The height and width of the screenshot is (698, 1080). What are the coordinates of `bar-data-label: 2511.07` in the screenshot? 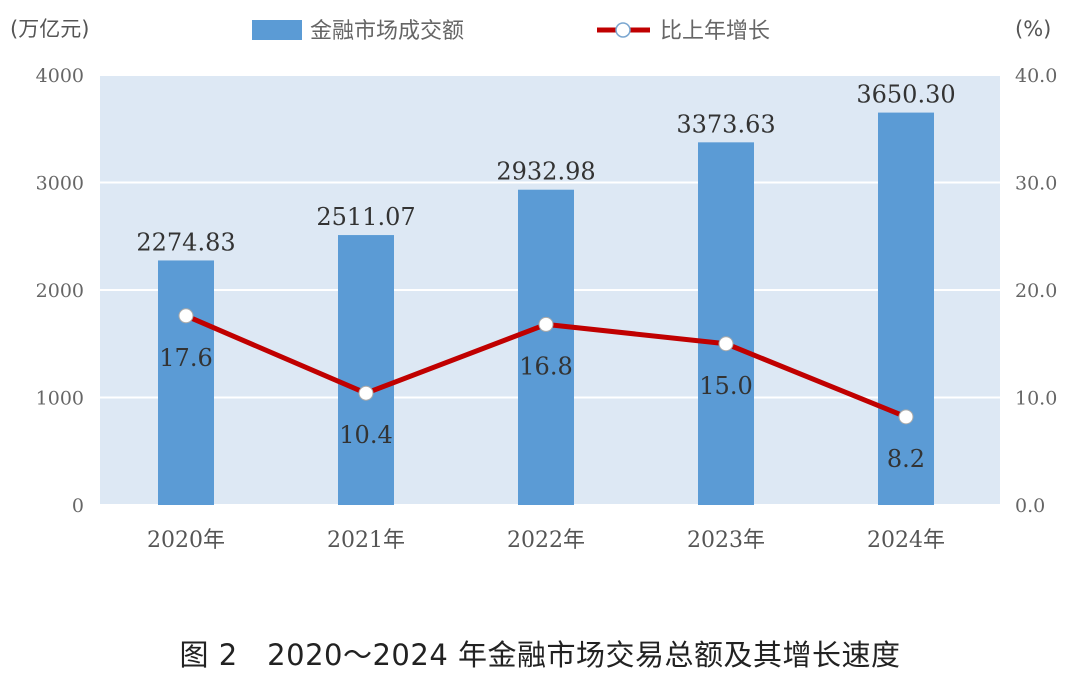 It's located at (365, 217).